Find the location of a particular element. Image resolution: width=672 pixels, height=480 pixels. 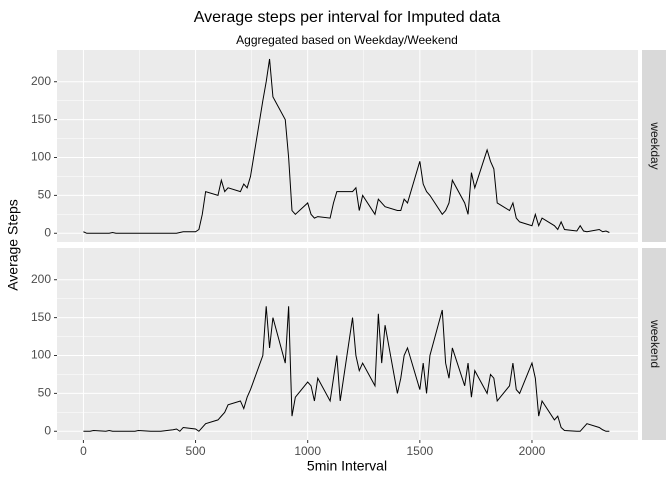

x-tick-label: 2000 is located at coordinates (532, 451).